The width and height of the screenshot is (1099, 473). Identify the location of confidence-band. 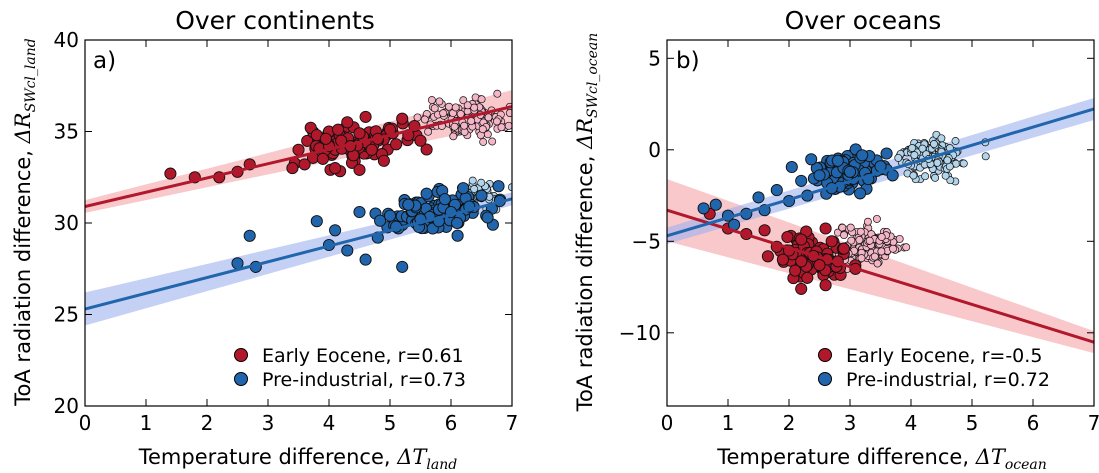
(880, 266).